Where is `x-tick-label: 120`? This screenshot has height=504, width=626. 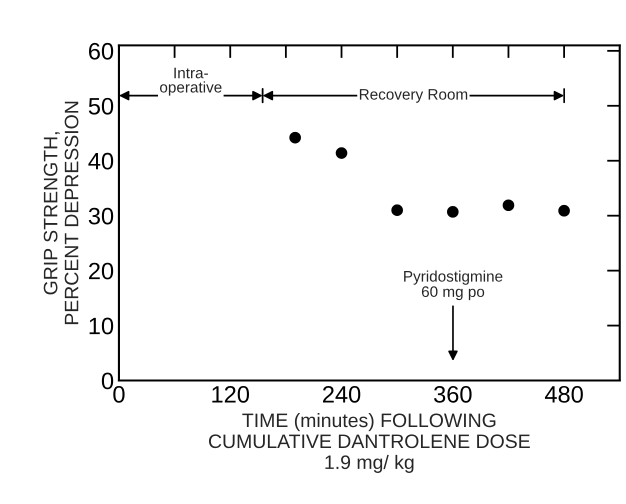 x-tick-label: 120 is located at coordinates (231, 394).